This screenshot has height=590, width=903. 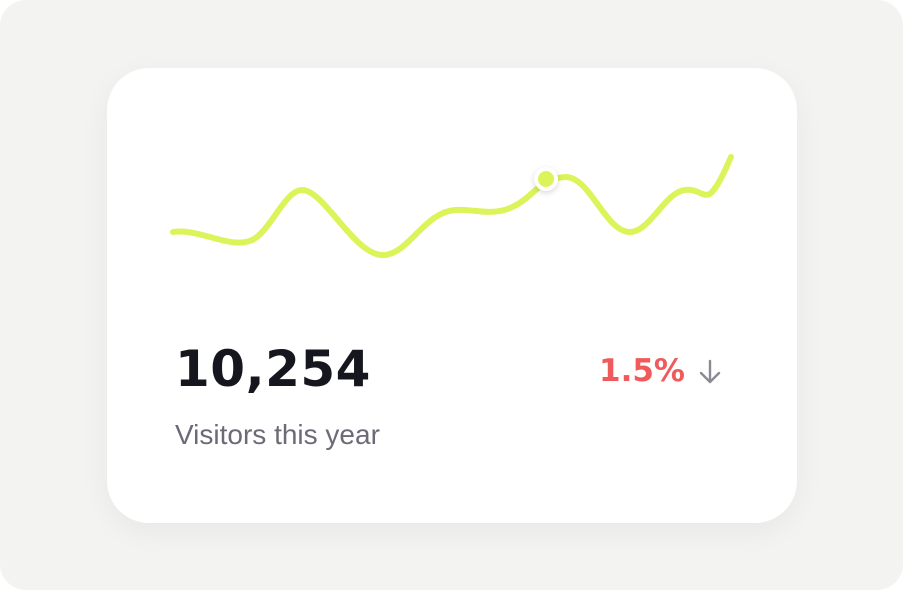 I want to click on stat-value: 10,254, so click(x=273, y=369).